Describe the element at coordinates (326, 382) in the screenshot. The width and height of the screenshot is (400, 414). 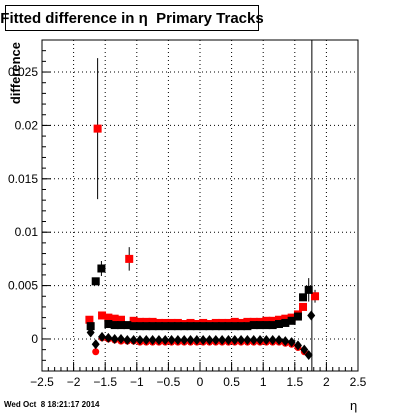
I see `x-tick-label: 2` at that location.